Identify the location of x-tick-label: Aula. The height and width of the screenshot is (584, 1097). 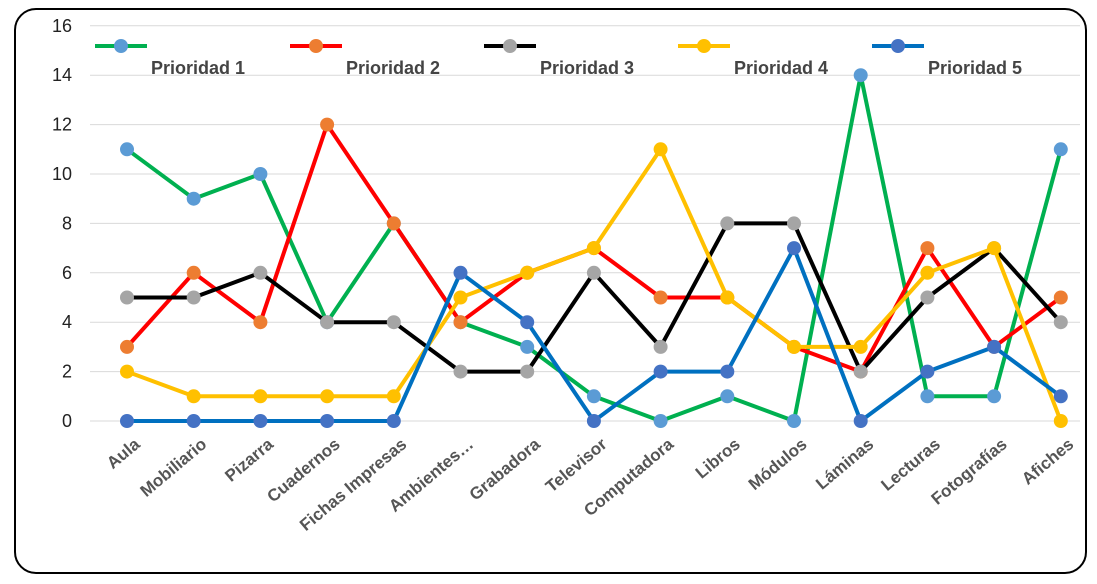
(123, 453).